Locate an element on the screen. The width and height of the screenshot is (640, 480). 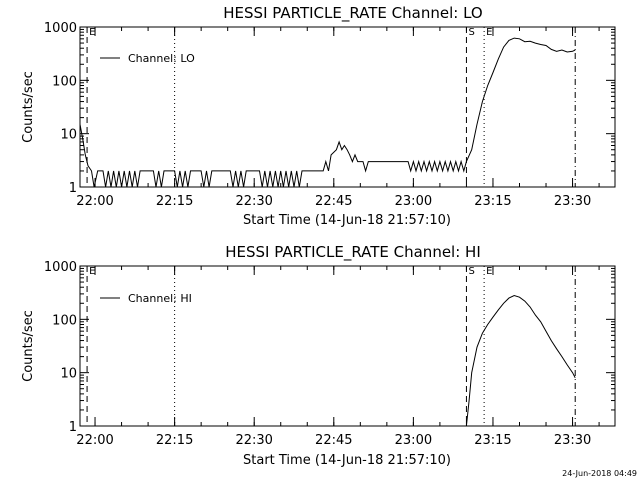
footer-timestamp: 24-Jun-2018 04:49 is located at coordinates (599, 473).